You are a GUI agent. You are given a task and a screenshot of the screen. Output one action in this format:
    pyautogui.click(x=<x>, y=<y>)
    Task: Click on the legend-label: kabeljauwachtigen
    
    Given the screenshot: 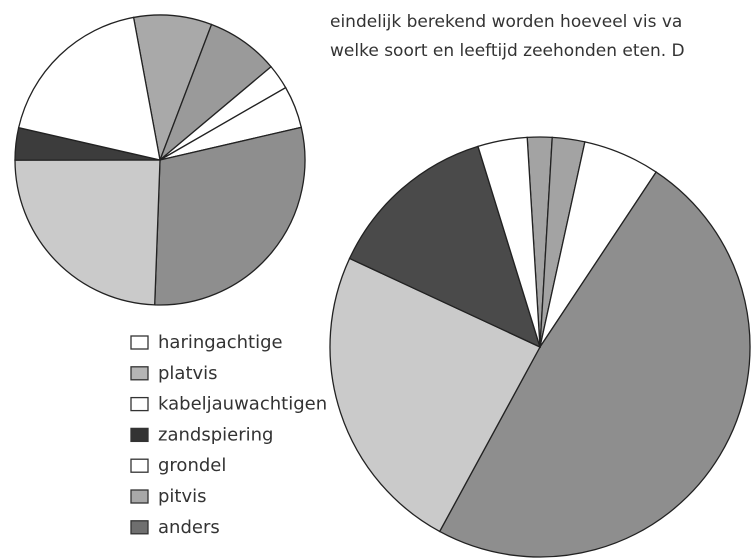 What is the action you would take?
    pyautogui.click(x=242, y=404)
    